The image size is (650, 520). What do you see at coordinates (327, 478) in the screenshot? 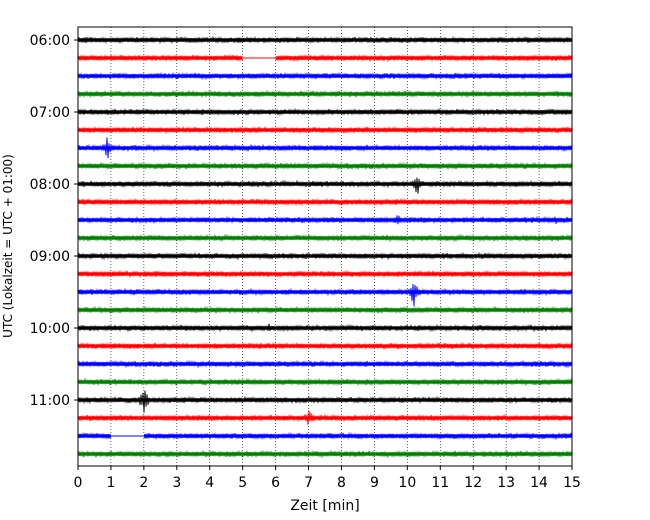
I see `x-axis-ticks: 0 1 2 3 4 5 6 7 8 9 10 11 12 13 14 15` at bounding box center [327, 478].